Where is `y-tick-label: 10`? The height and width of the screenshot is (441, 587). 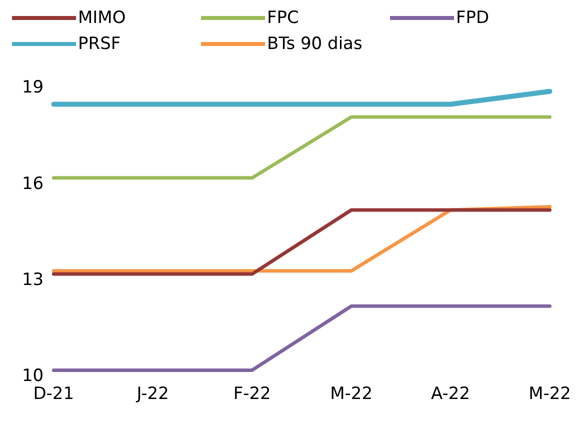
y-tick-label: 10 is located at coordinates (33, 376).